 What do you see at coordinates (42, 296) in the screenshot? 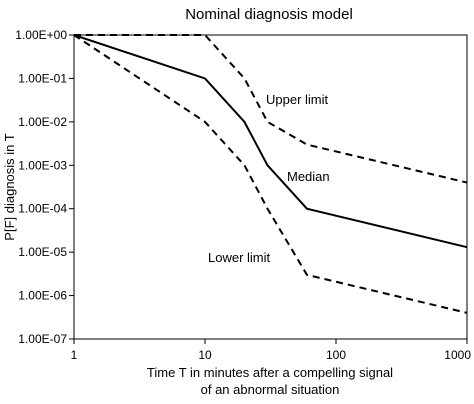
I see `y-tick-label: 1.00E-06` at bounding box center [42, 296].